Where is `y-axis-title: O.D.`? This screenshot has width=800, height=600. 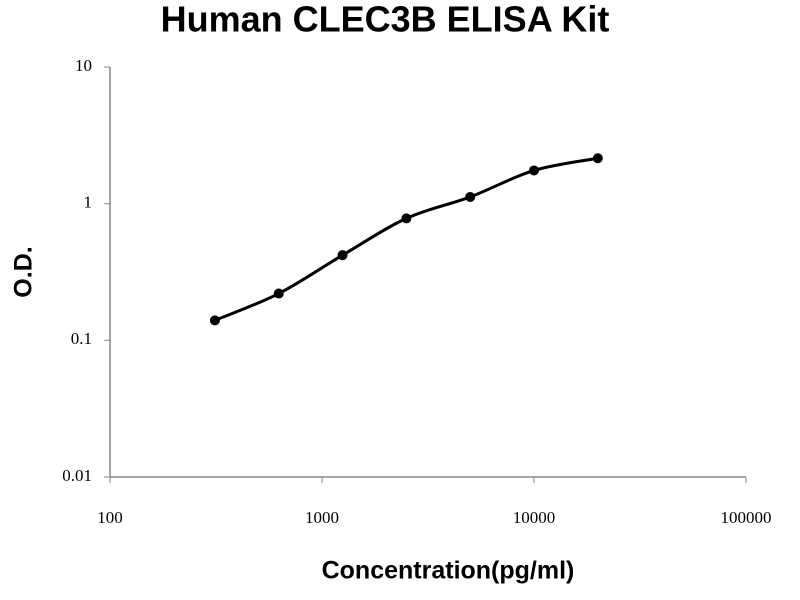
y-axis-title: O.D. is located at coordinates (24, 271).